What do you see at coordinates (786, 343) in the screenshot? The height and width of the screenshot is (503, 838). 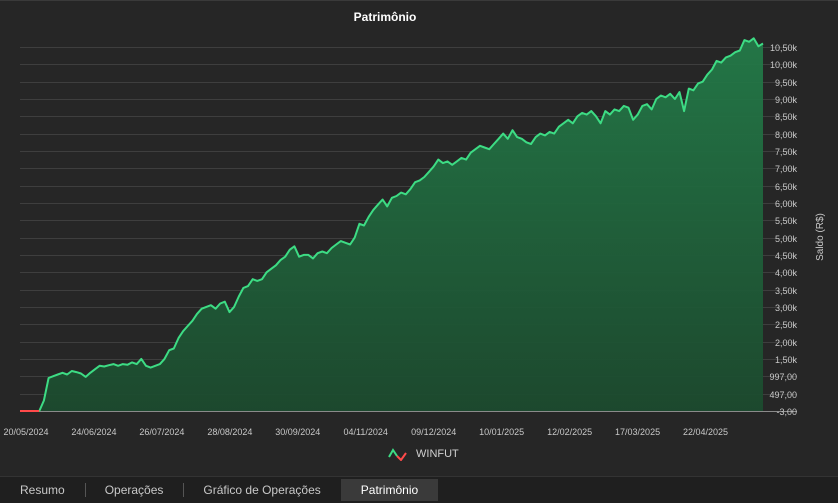 I see `y-tick-label: 2,00k` at bounding box center [786, 343].